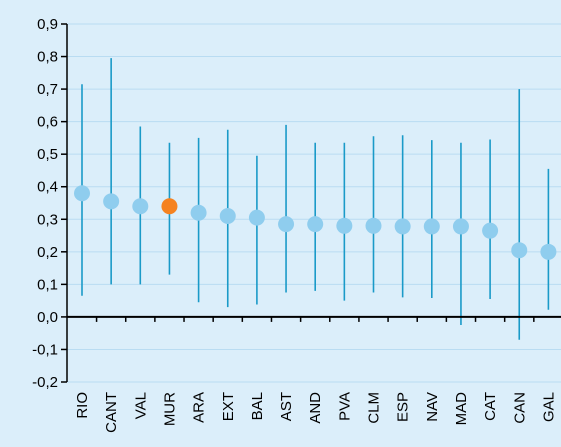  I want to click on x-label-esp: ESP, so click(403, 407).